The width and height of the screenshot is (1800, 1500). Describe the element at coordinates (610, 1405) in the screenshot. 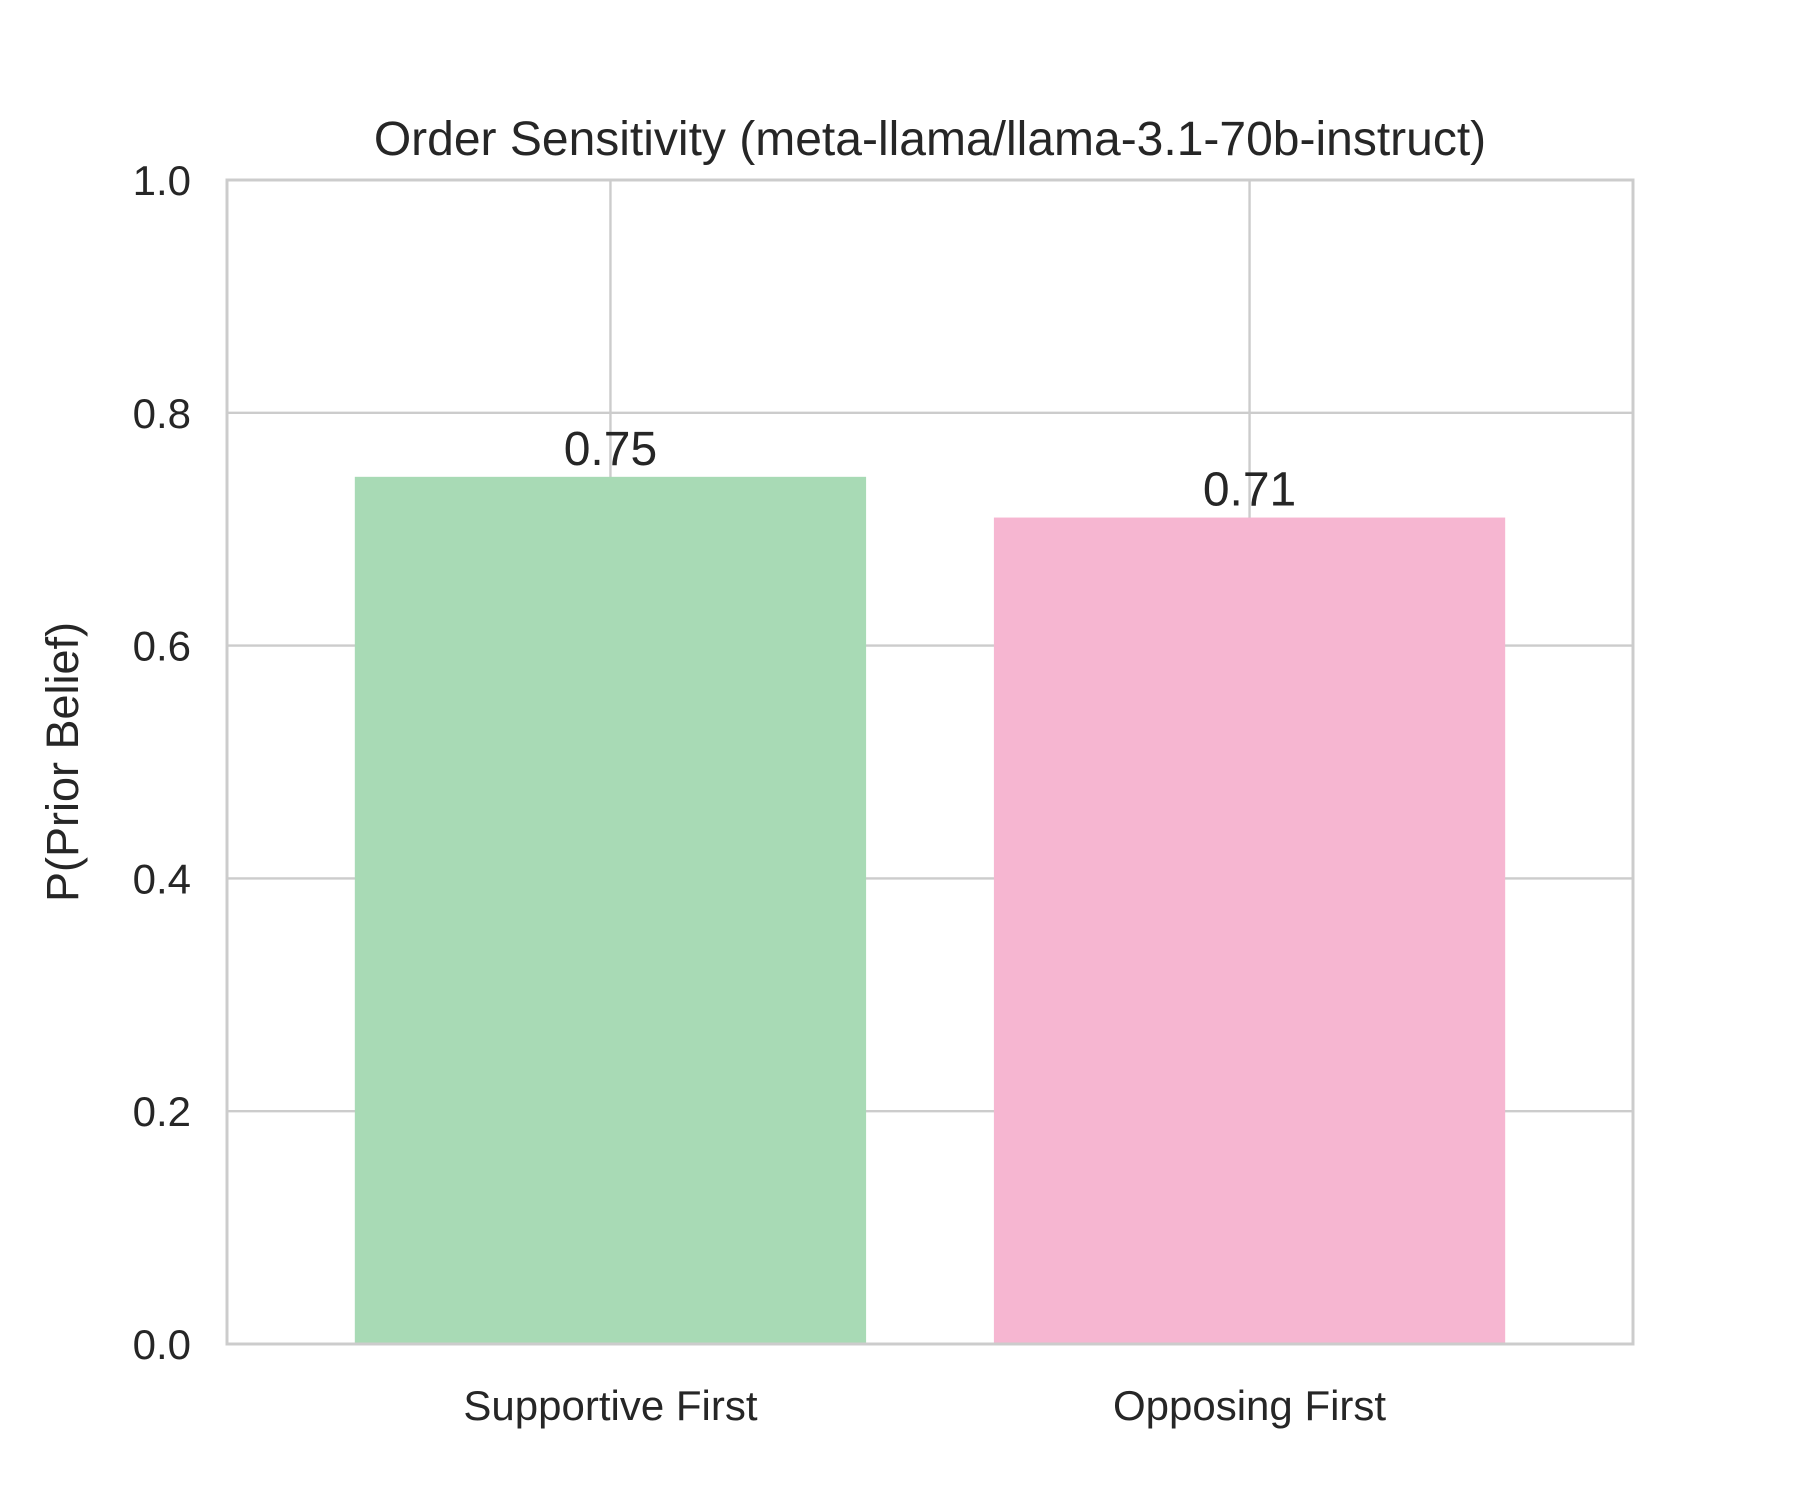

I see `x-tick-label: Supportive First` at that location.